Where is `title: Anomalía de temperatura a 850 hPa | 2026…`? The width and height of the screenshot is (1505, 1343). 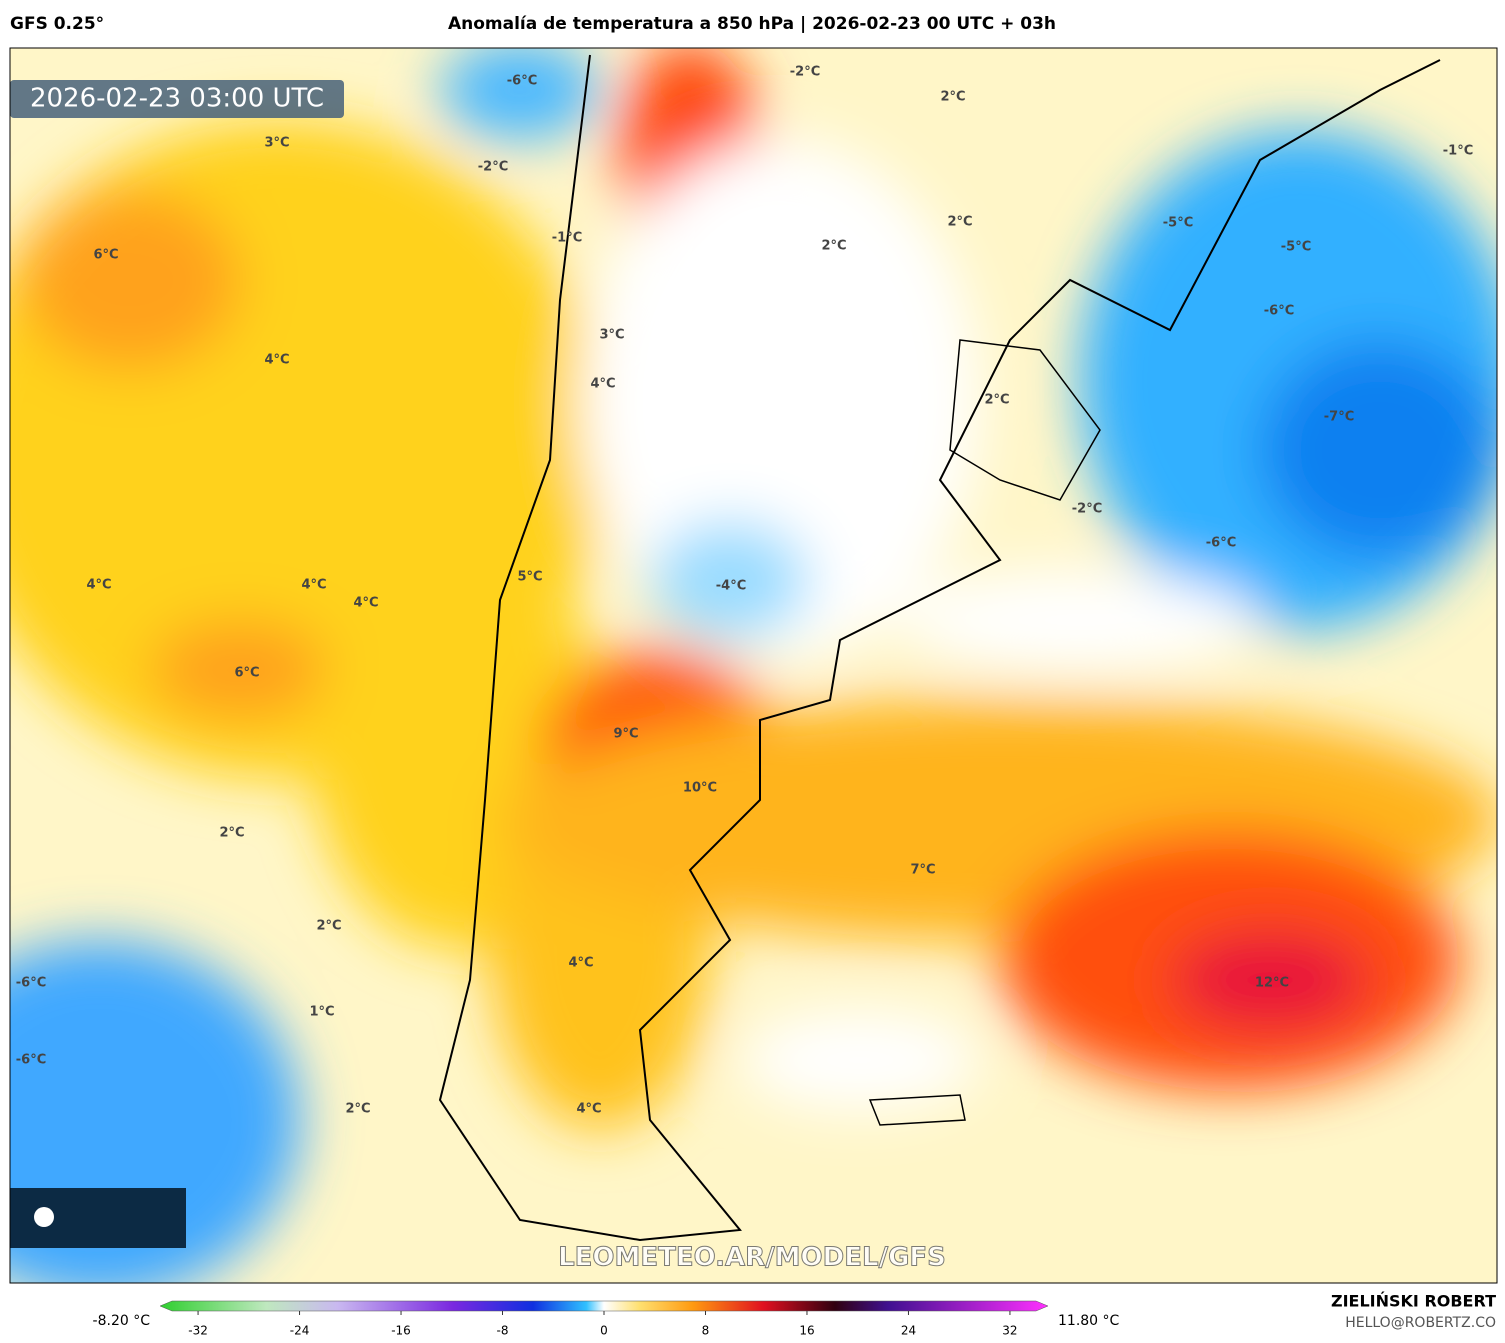
title: Anomalía de temperatura a 850 hPa | 2026… is located at coordinates (752, 24).